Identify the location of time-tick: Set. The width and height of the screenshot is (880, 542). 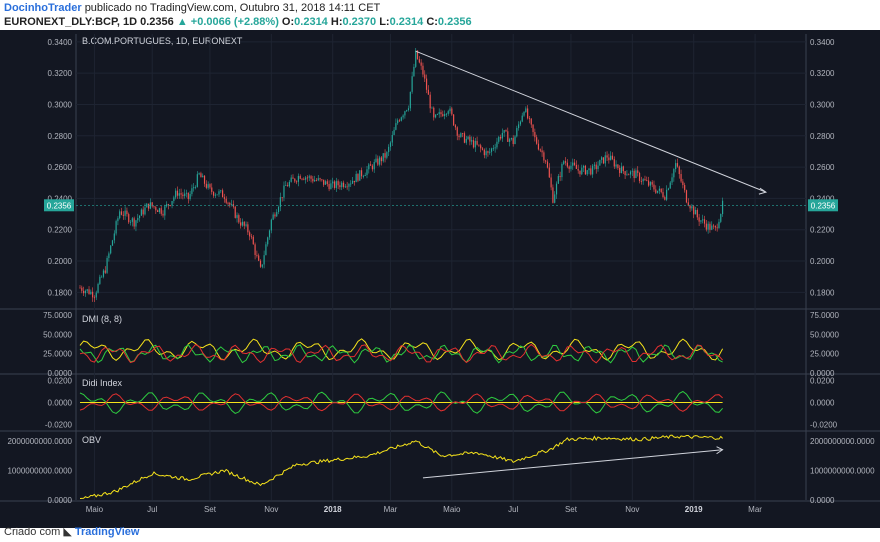
(210, 509).